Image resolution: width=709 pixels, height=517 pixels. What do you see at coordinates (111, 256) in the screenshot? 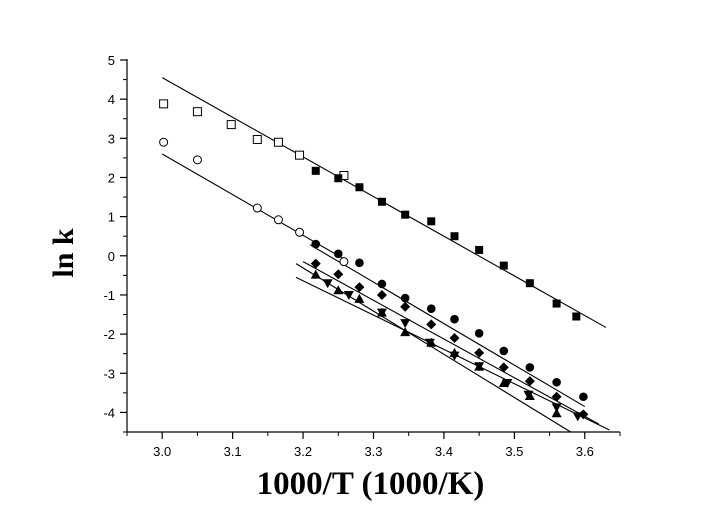
I see `y-tick-label: 0` at bounding box center [111, 256].